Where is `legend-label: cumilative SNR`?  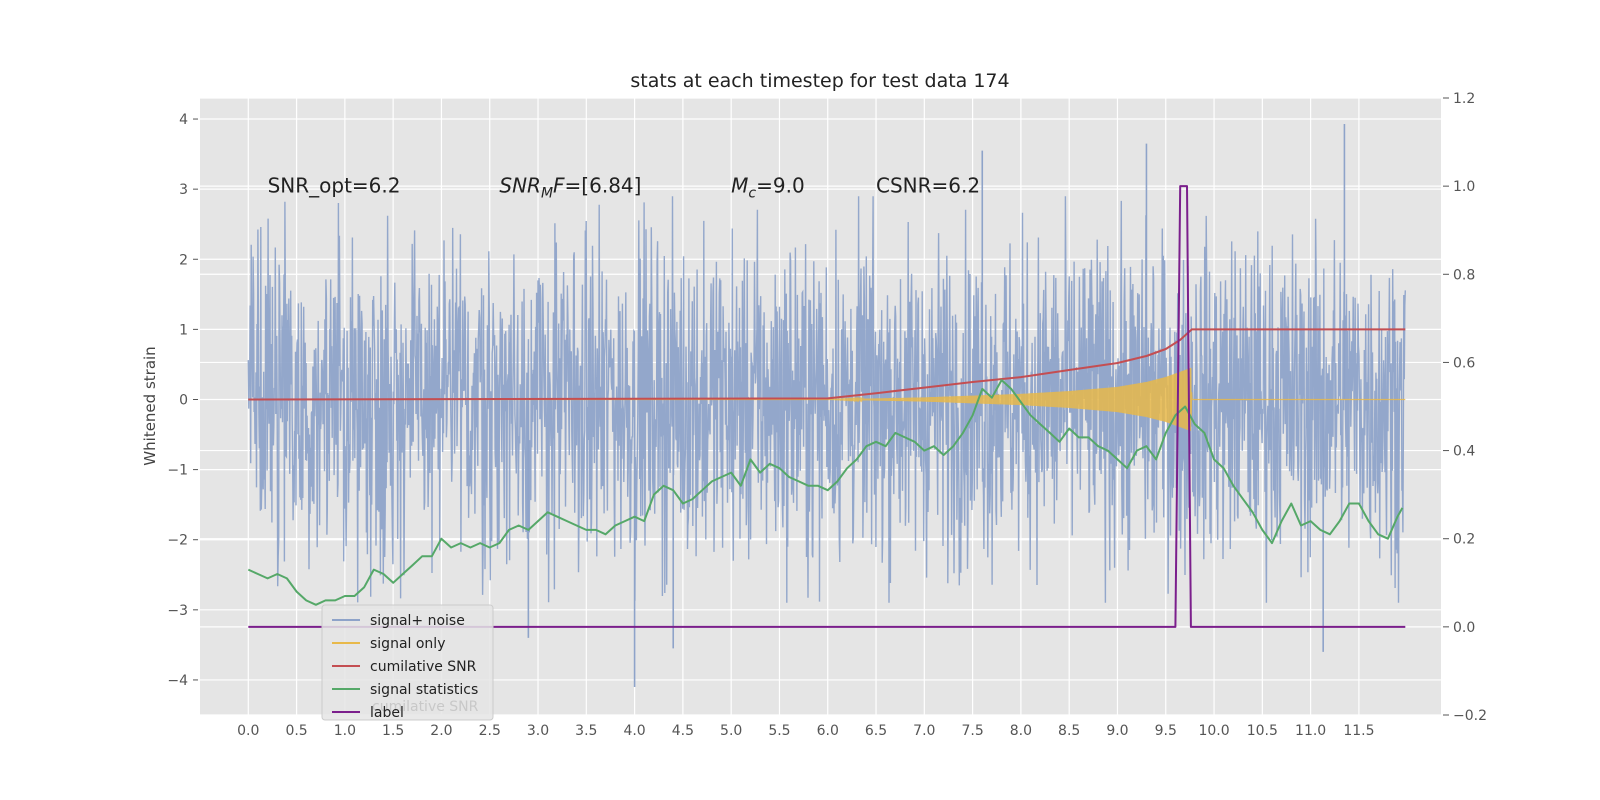
legend-label: cumilative SNR is located at coordinates (423, 667).